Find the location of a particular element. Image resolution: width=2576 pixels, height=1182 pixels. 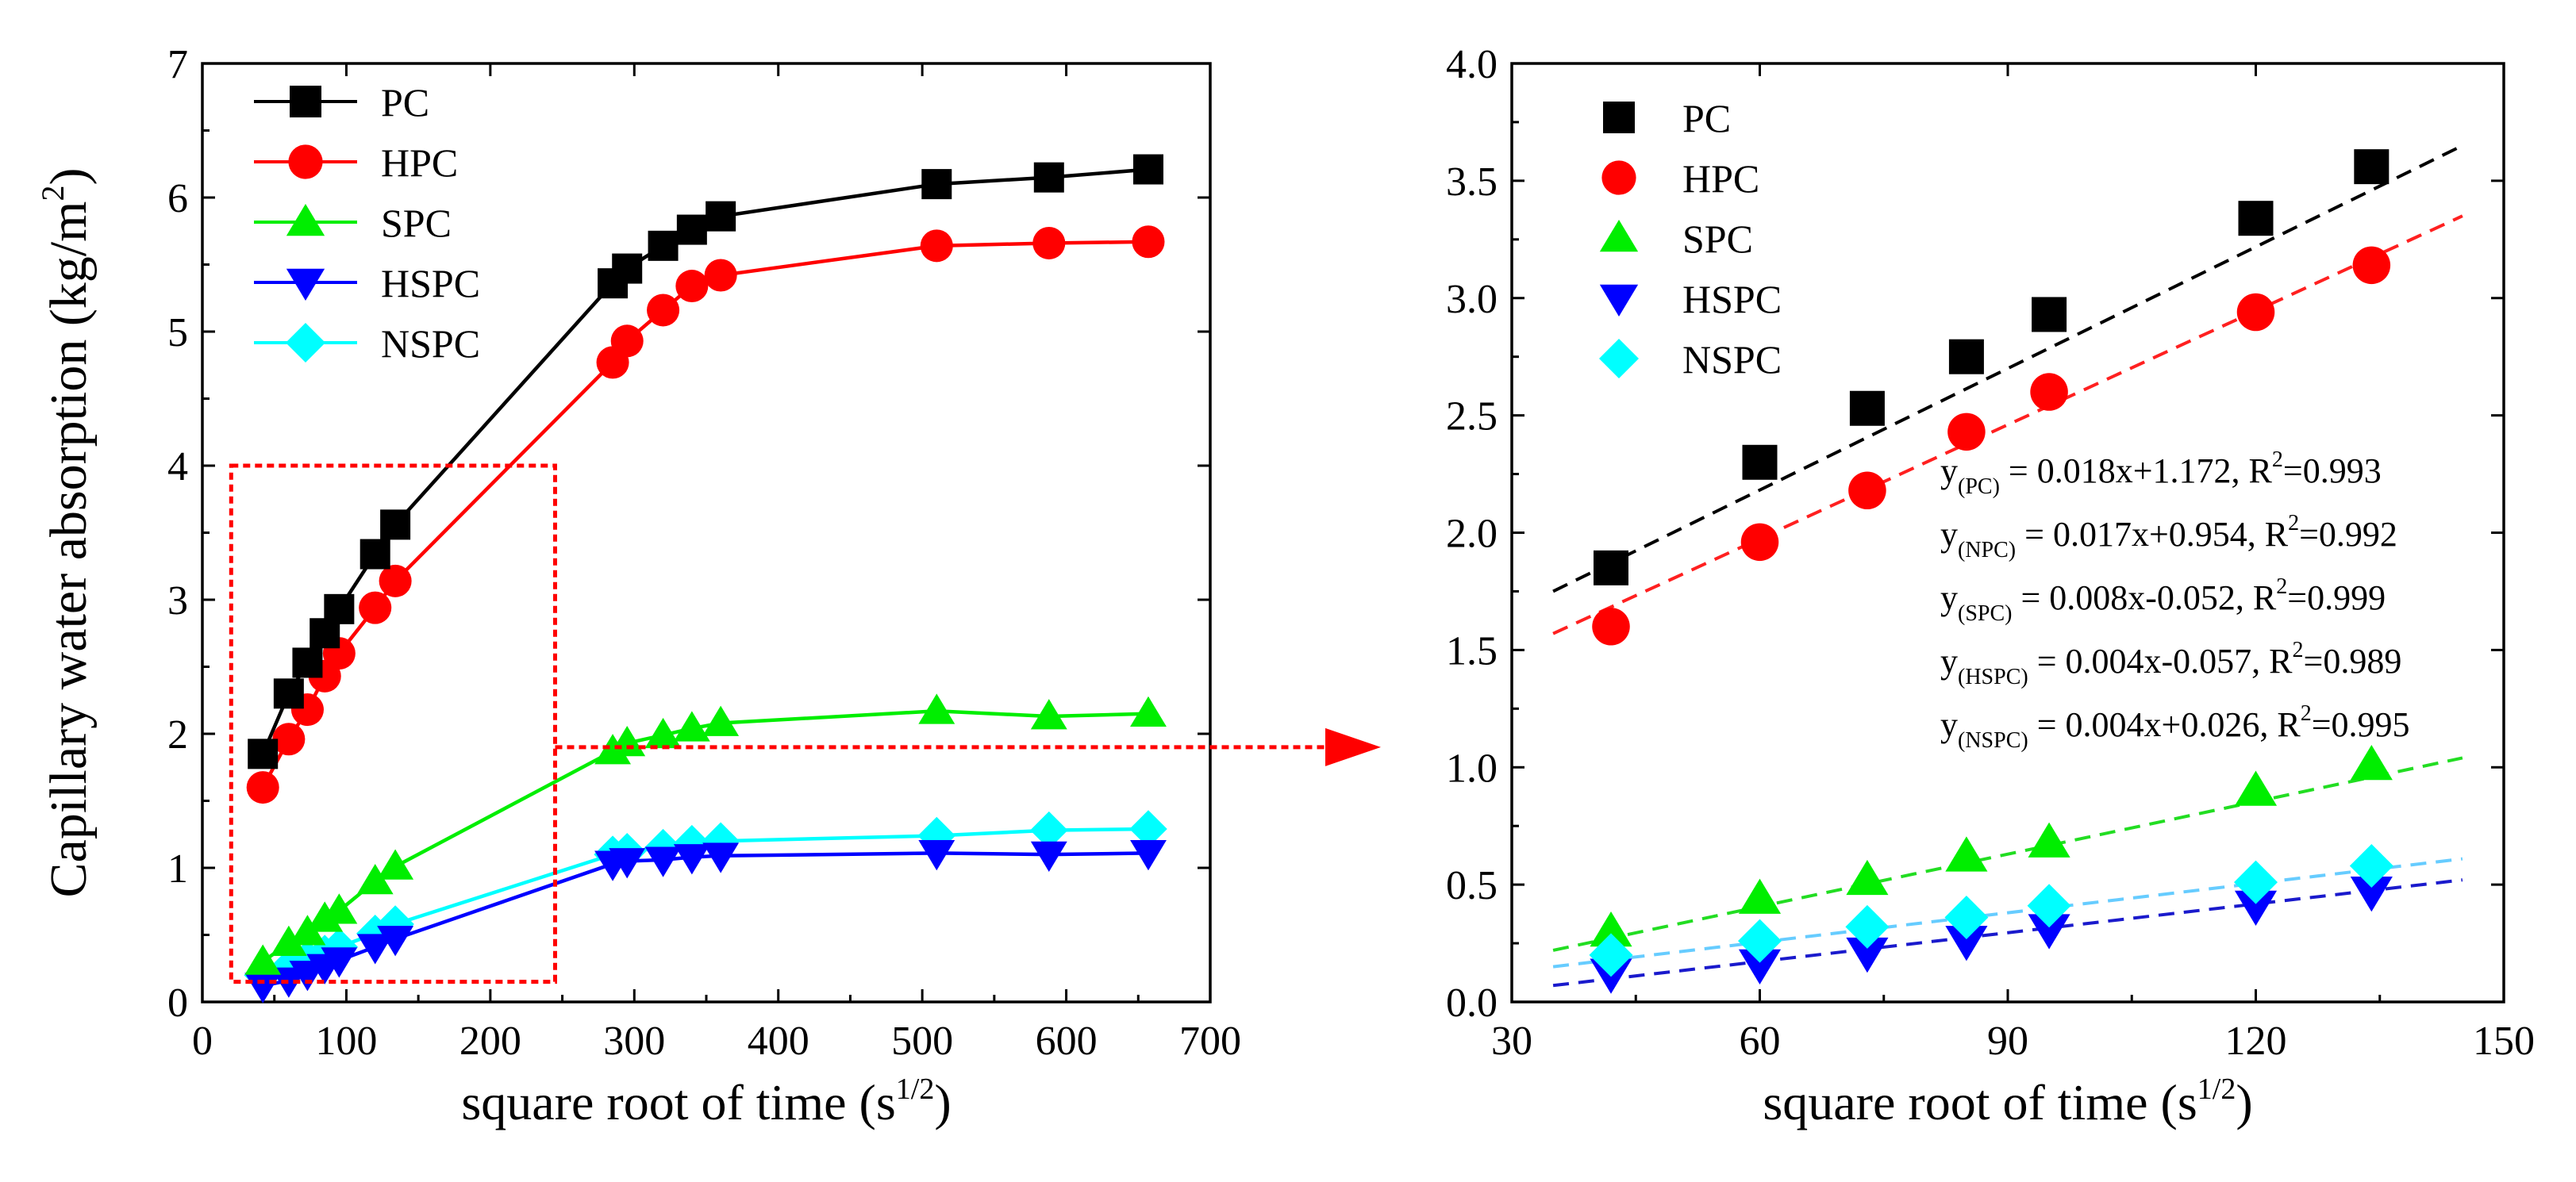

right-legend-label-hpc: HPC is located at coordinates (1721, 178).